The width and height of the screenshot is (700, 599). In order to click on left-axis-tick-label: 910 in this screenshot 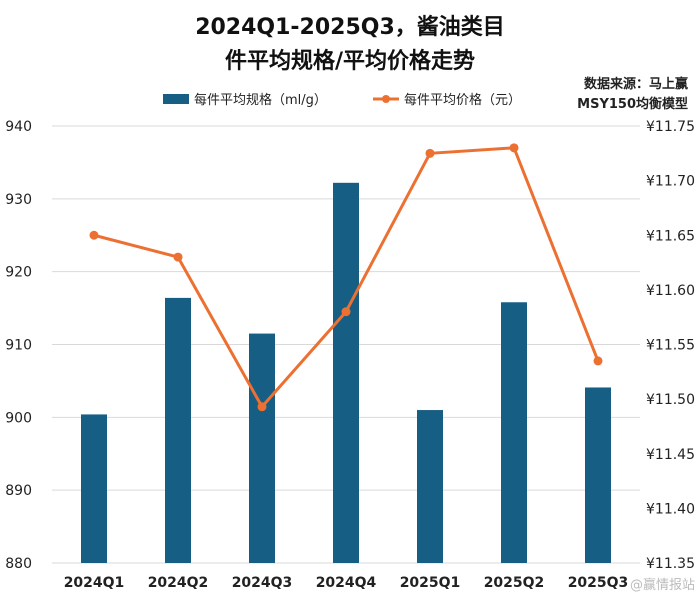, I will do `click(18, 346)`.